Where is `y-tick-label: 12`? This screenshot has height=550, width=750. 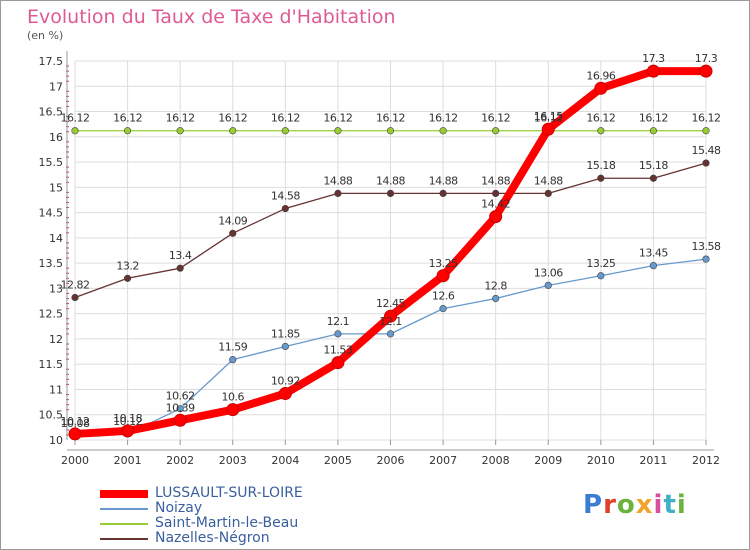 y-tick-label: 12 is located at coordinates (56, 339).